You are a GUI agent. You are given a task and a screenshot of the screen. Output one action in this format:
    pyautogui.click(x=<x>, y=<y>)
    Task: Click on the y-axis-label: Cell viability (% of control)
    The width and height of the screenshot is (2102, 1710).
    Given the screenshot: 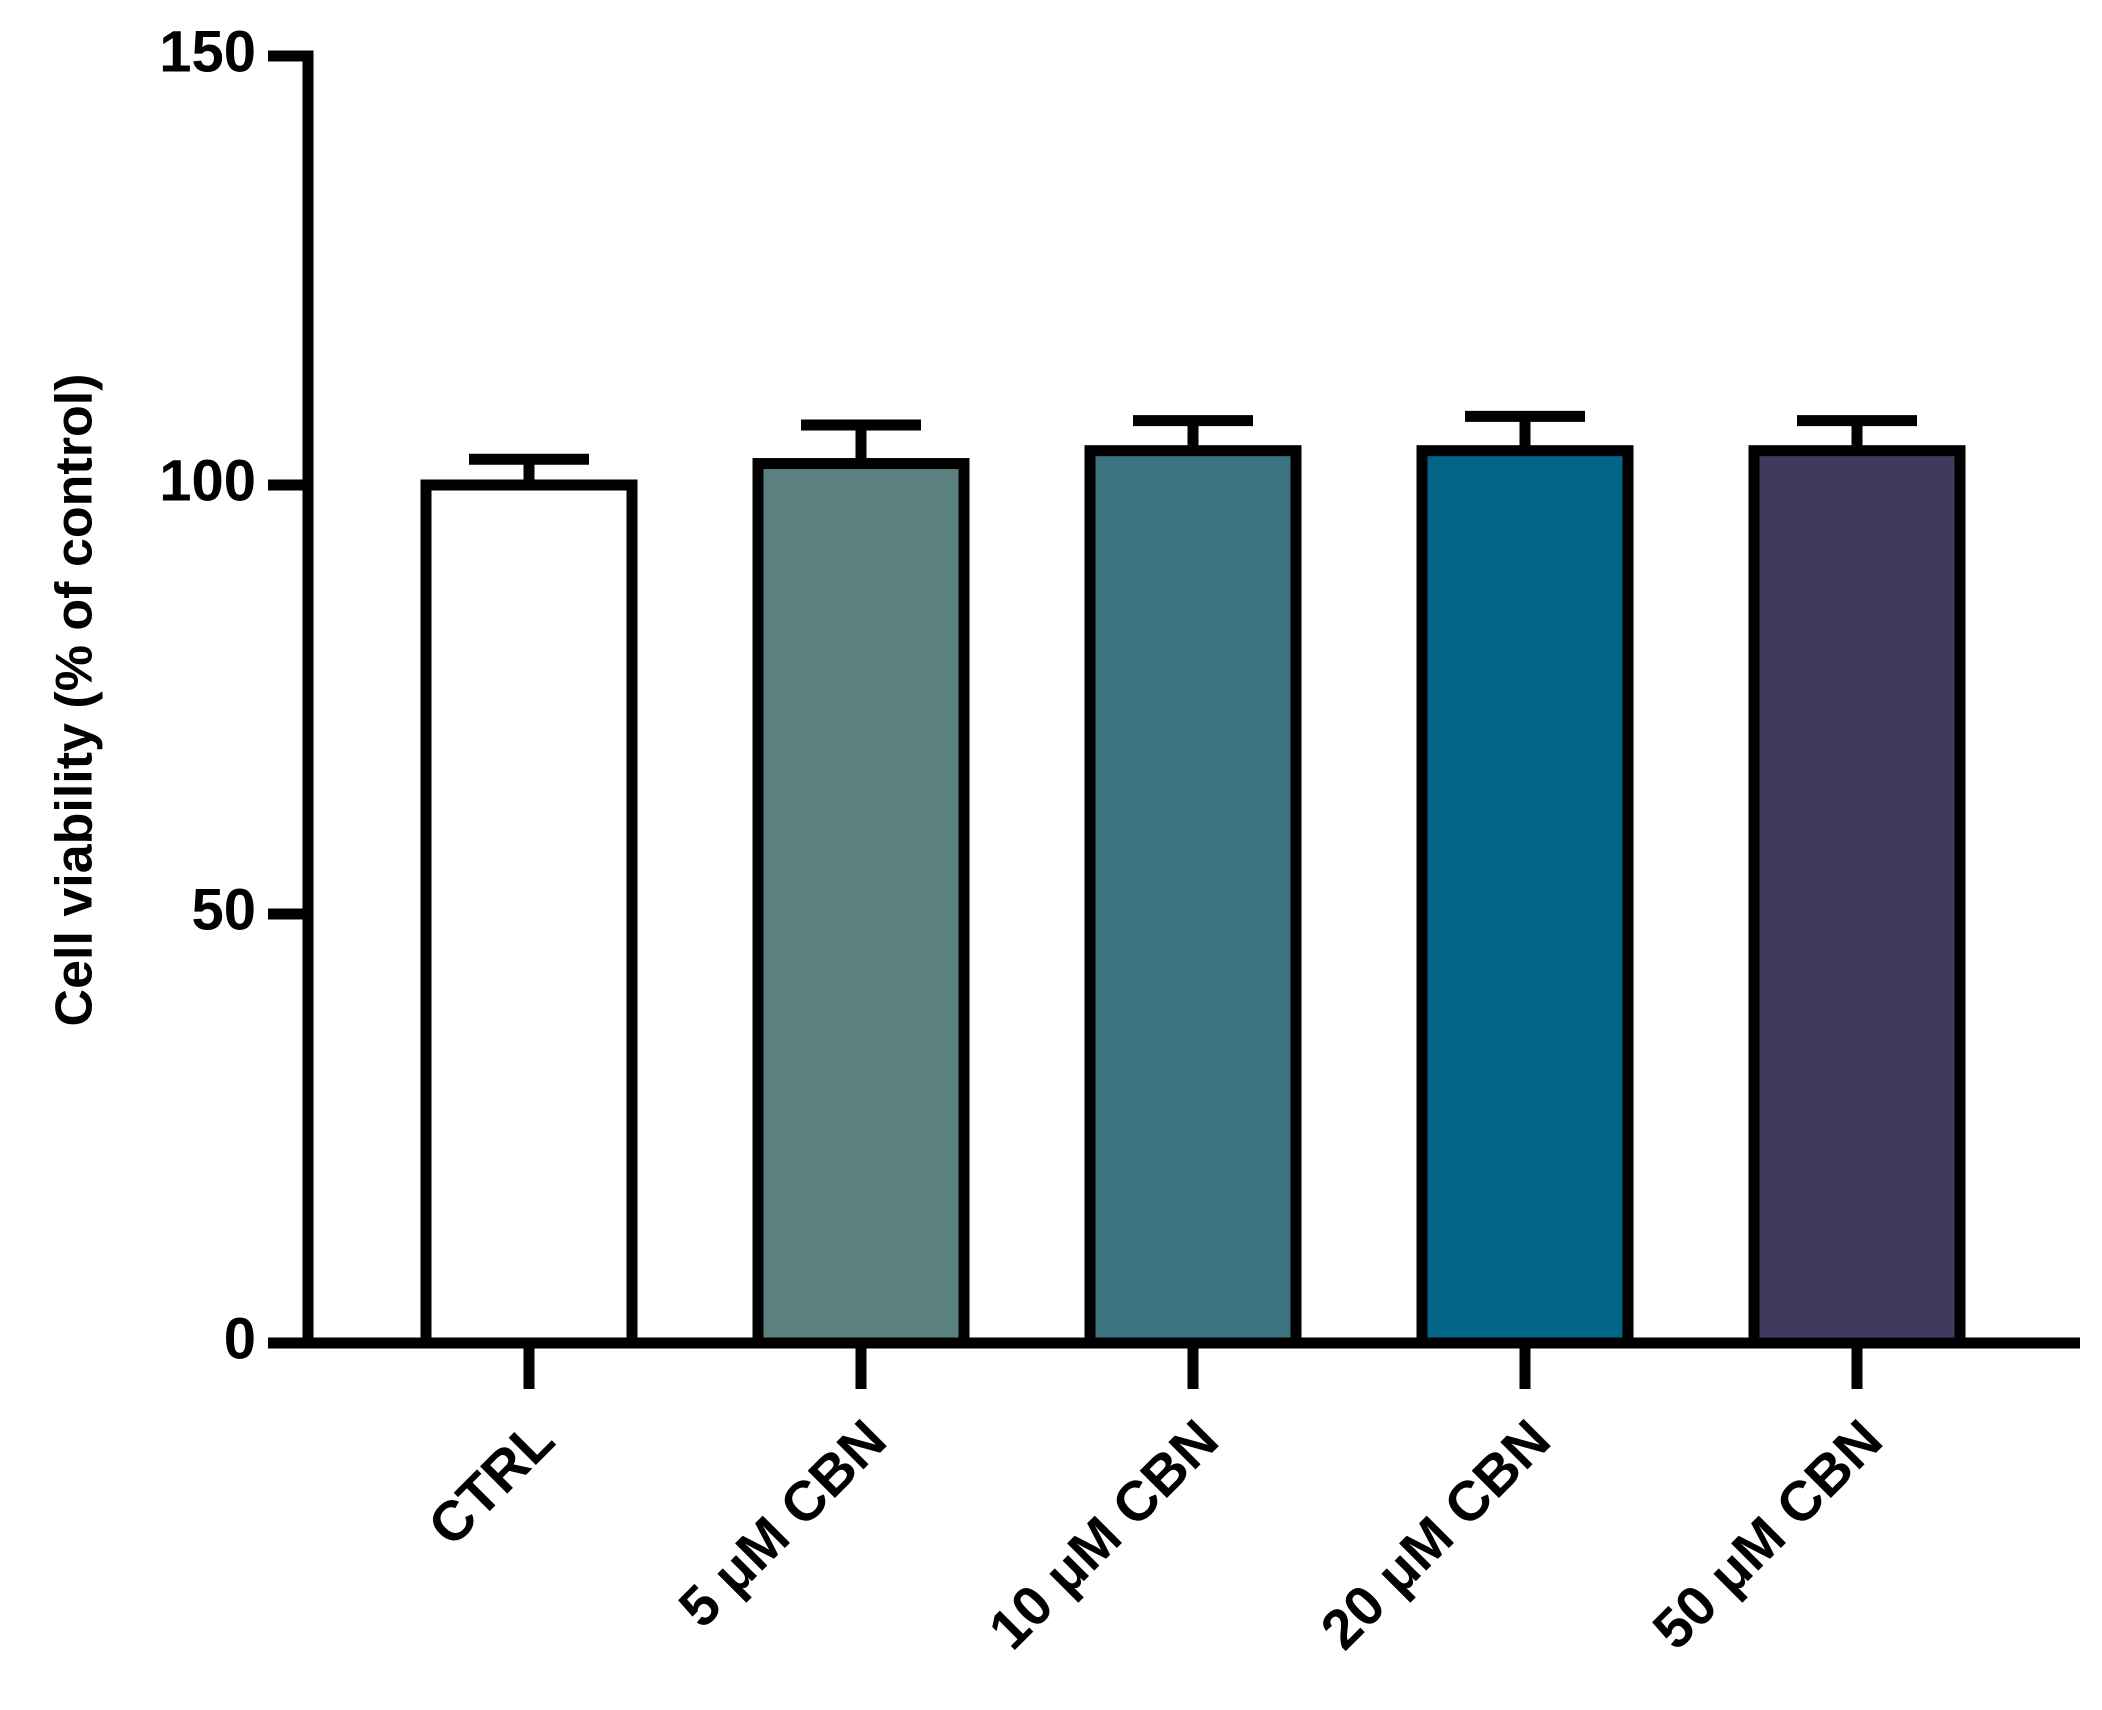 What is the action you would take?
    pyautogui.click(x=75, y=700)
    